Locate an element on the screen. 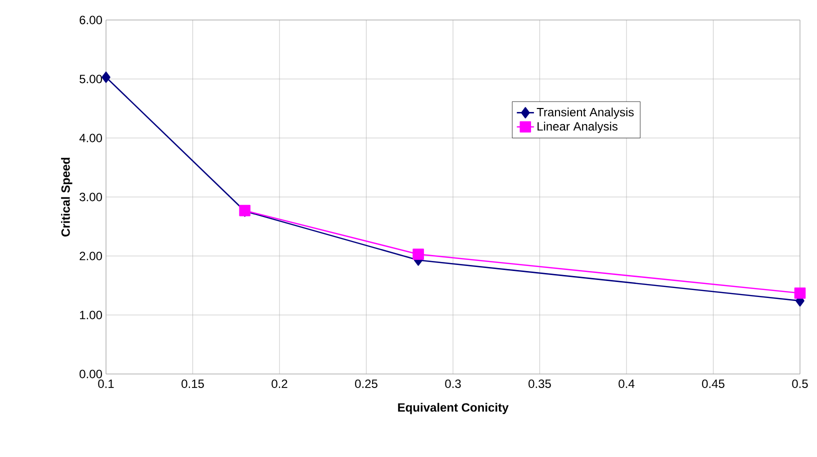 The height and width of the screenshot is (457, 817). legend-label: Transient Analysis is located at coordinates (585, 113).